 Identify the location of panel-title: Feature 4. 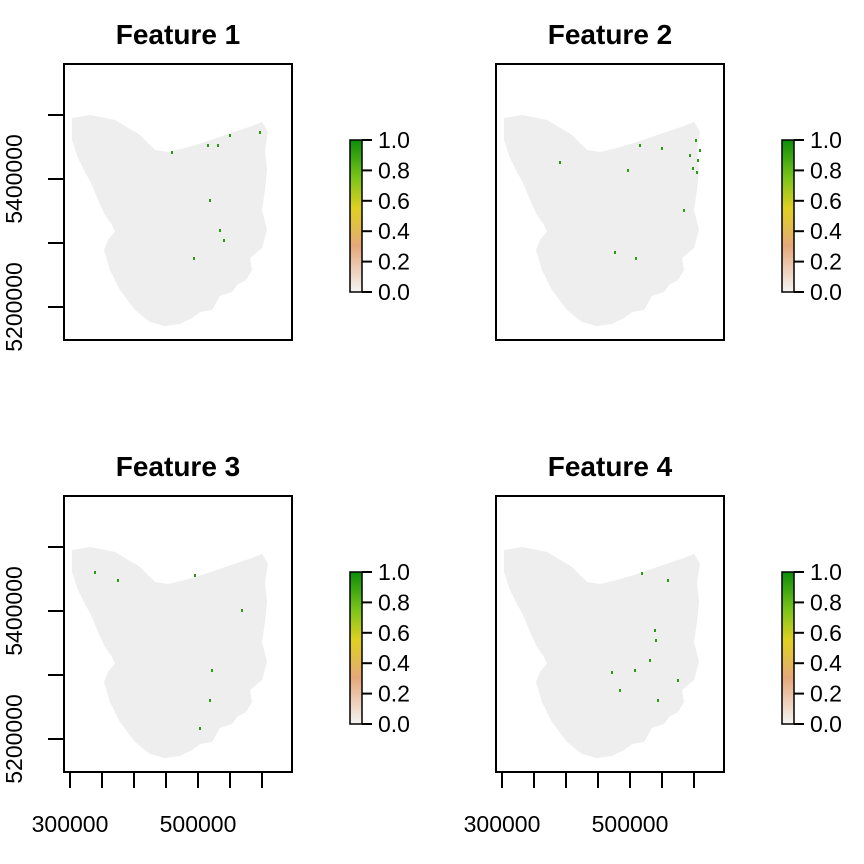
(610, 466).